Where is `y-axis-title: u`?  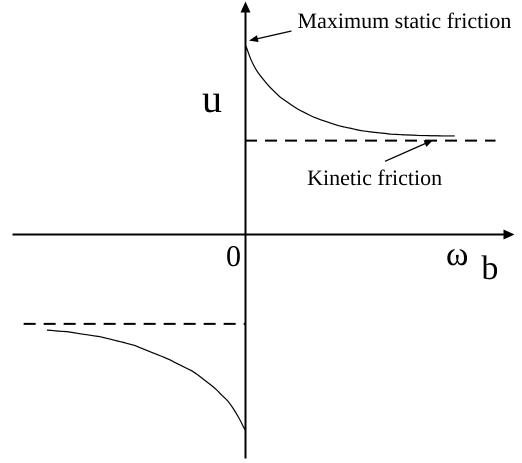
y-axis-title: u is located at coordinates (212, 99).